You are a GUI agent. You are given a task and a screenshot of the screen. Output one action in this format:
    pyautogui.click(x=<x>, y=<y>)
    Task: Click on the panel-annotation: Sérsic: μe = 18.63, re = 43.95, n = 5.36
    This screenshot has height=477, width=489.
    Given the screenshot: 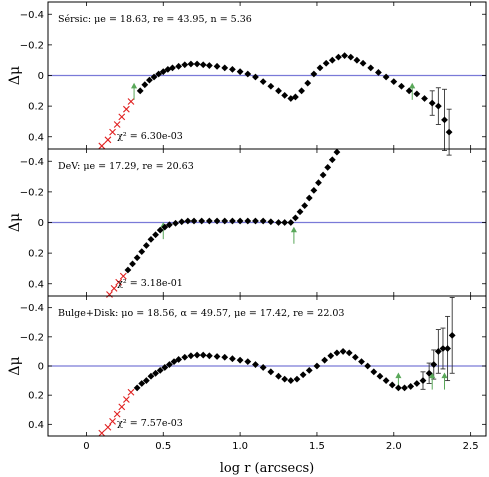 What is the action you would take?
    pyautogui.click(x=155, y=19)
    